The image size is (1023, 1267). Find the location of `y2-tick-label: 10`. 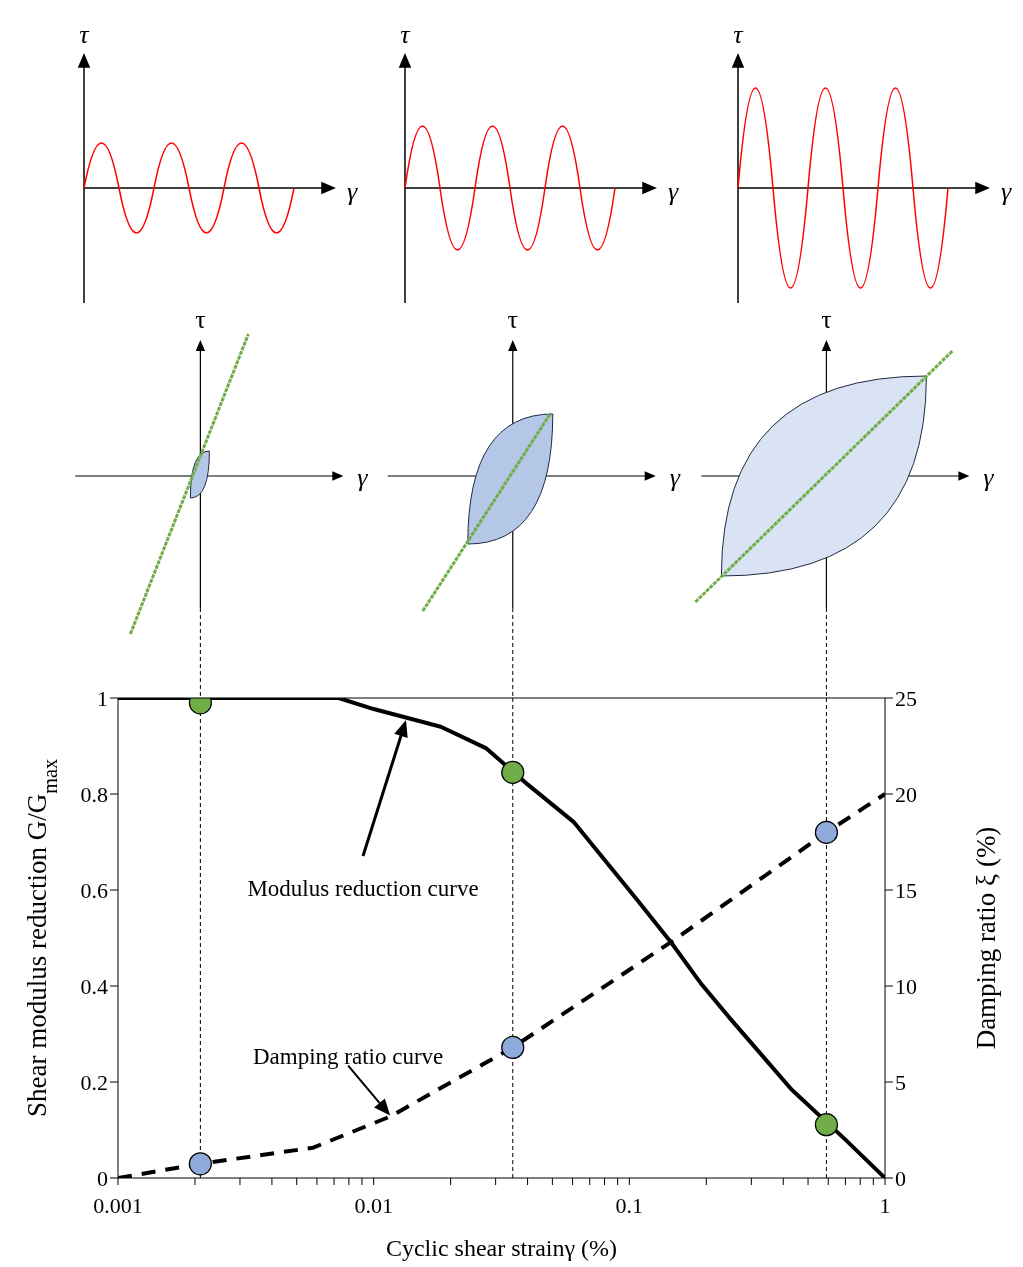

y2-tick-label: 10 is located at coordinates (906, 986).